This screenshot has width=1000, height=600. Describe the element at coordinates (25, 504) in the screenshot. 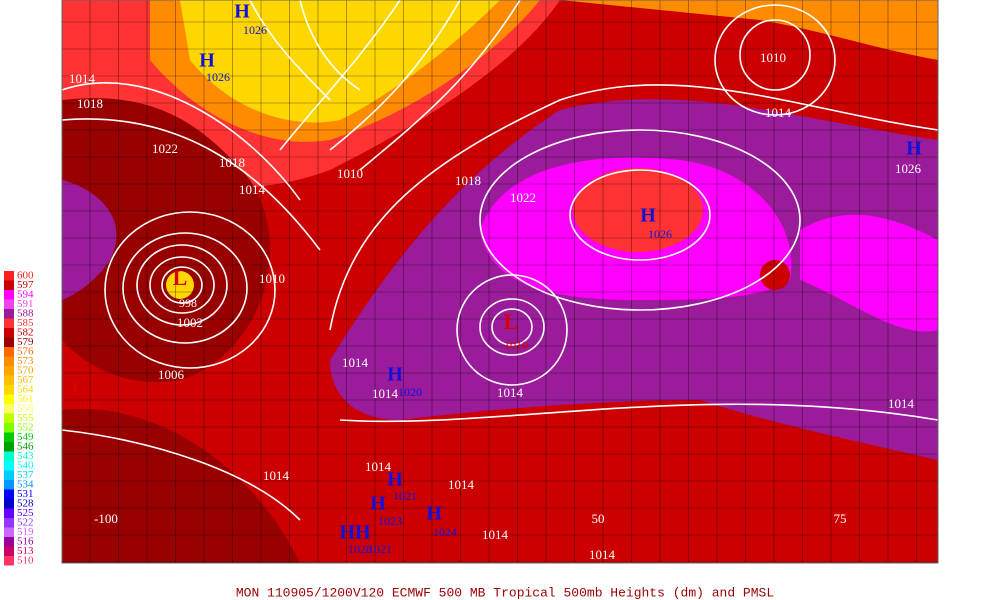

I see `legend-label: 528` at that location.